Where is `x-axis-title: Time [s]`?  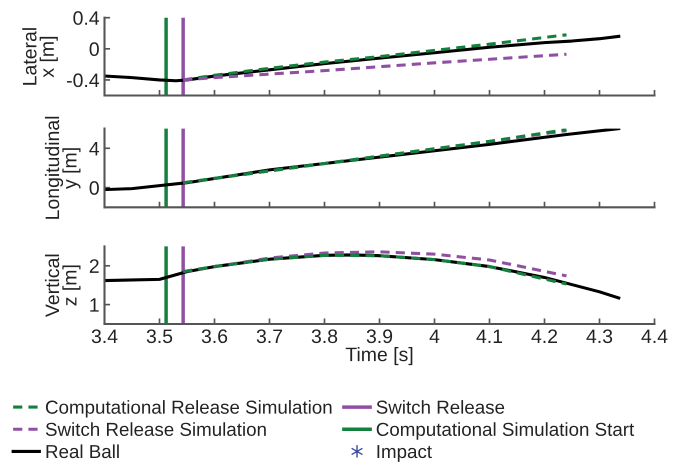
x-axis-title: Time [s] is located at coordinates (379, 356).